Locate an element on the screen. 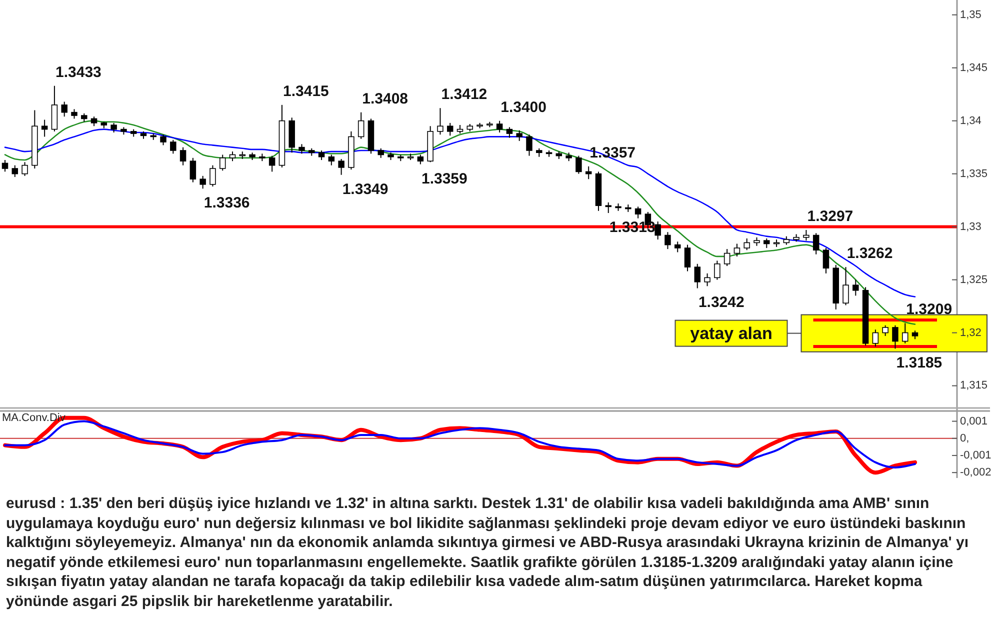 This screenshot has width=1000, height=620. y-tick-label: -0,001 is located at coordinates (976, 455).